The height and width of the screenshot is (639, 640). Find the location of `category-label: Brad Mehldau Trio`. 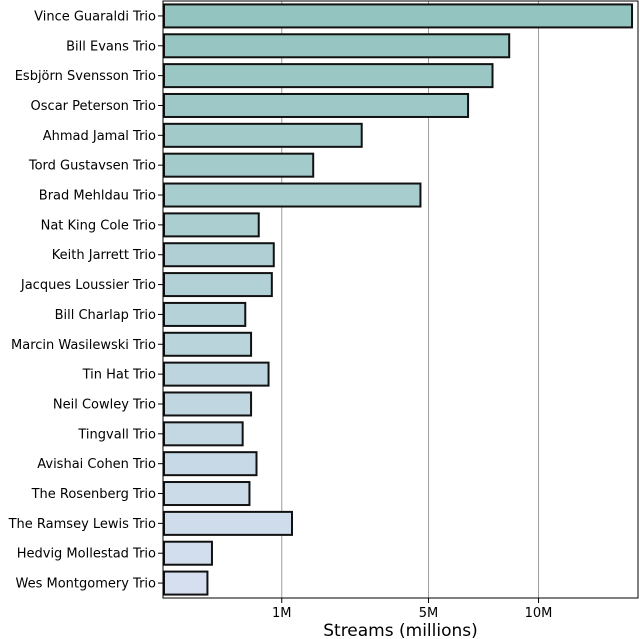

category-label: Brad Mehldau Trio is located at coordinates (97, 196).